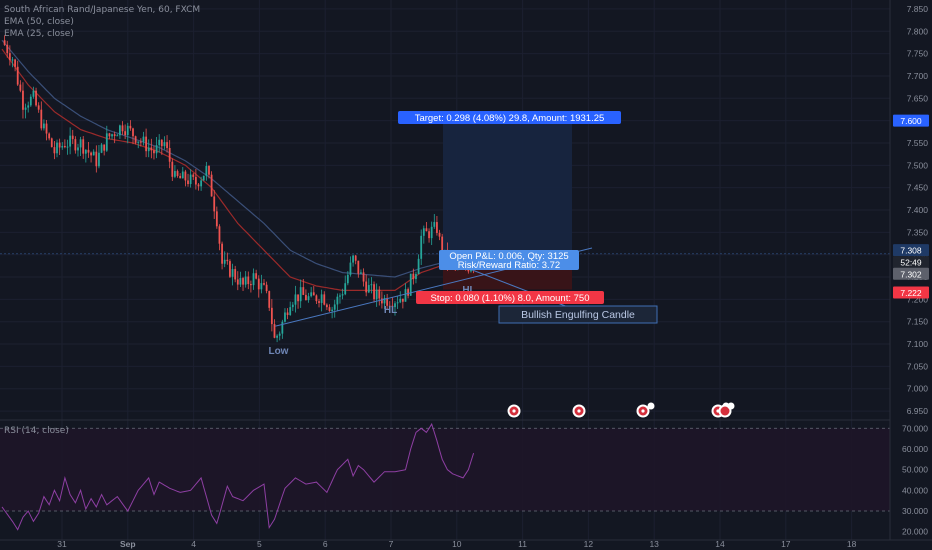 This screenshot has width=932, height=550. What do you see at coordinates (509, 265) in the screenshot?
I see `risk-reward-label: Risk/Reward Ratio: 3.72` at bounding box center [509, 265].